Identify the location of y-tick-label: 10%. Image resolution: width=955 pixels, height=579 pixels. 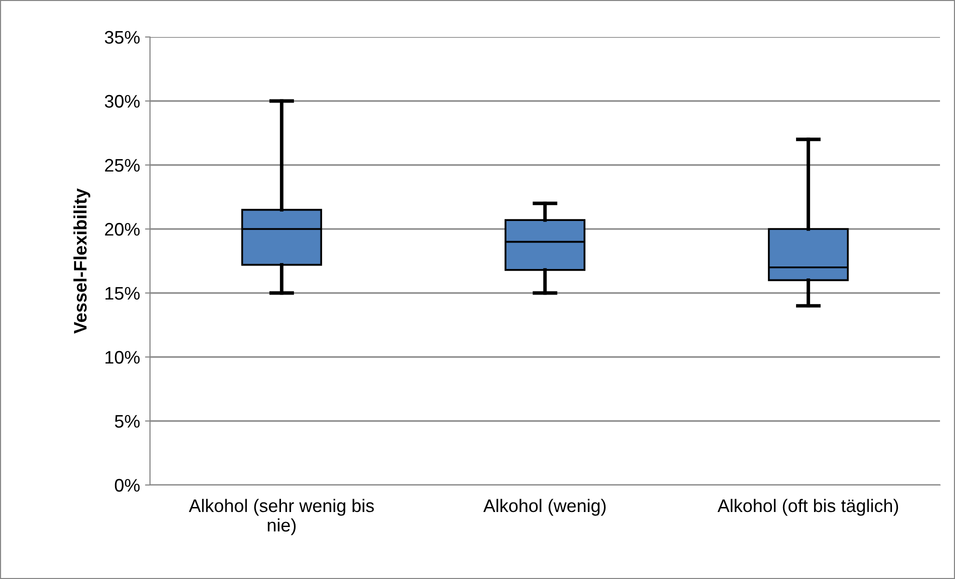
(123, 357).